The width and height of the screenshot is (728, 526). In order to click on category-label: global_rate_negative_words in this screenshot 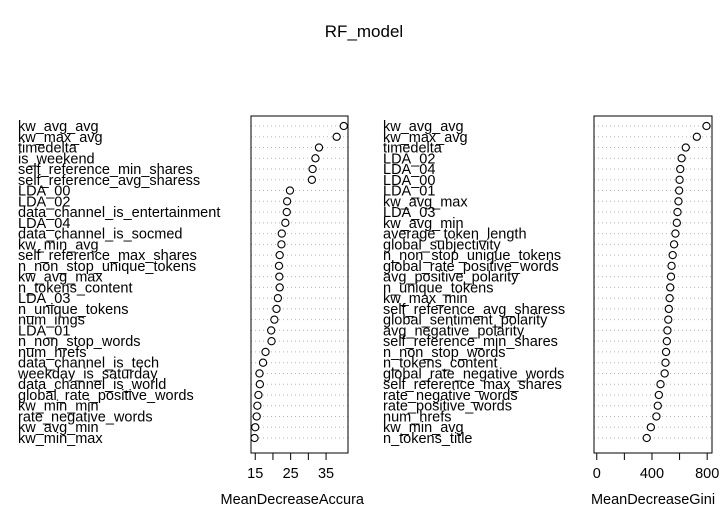, I will do `click(473, 374)`.